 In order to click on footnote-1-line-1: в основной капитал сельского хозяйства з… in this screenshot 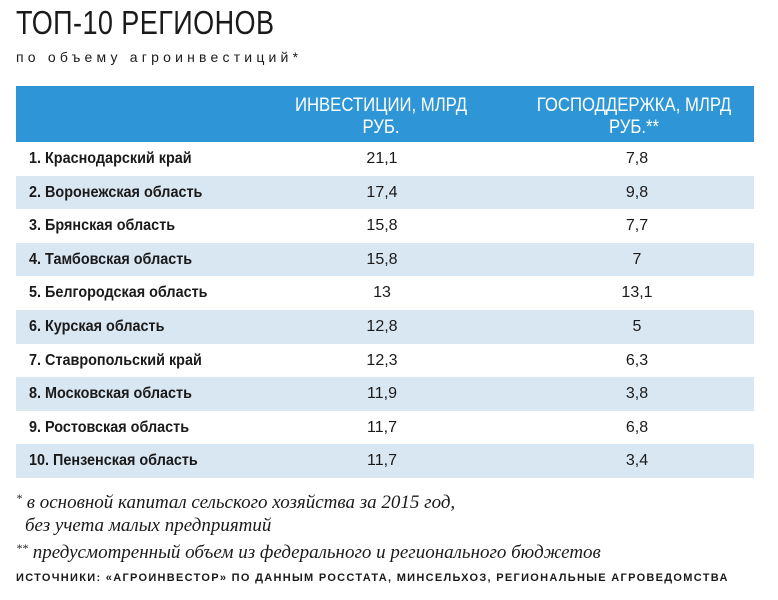, I will do `click(241, 502)`.